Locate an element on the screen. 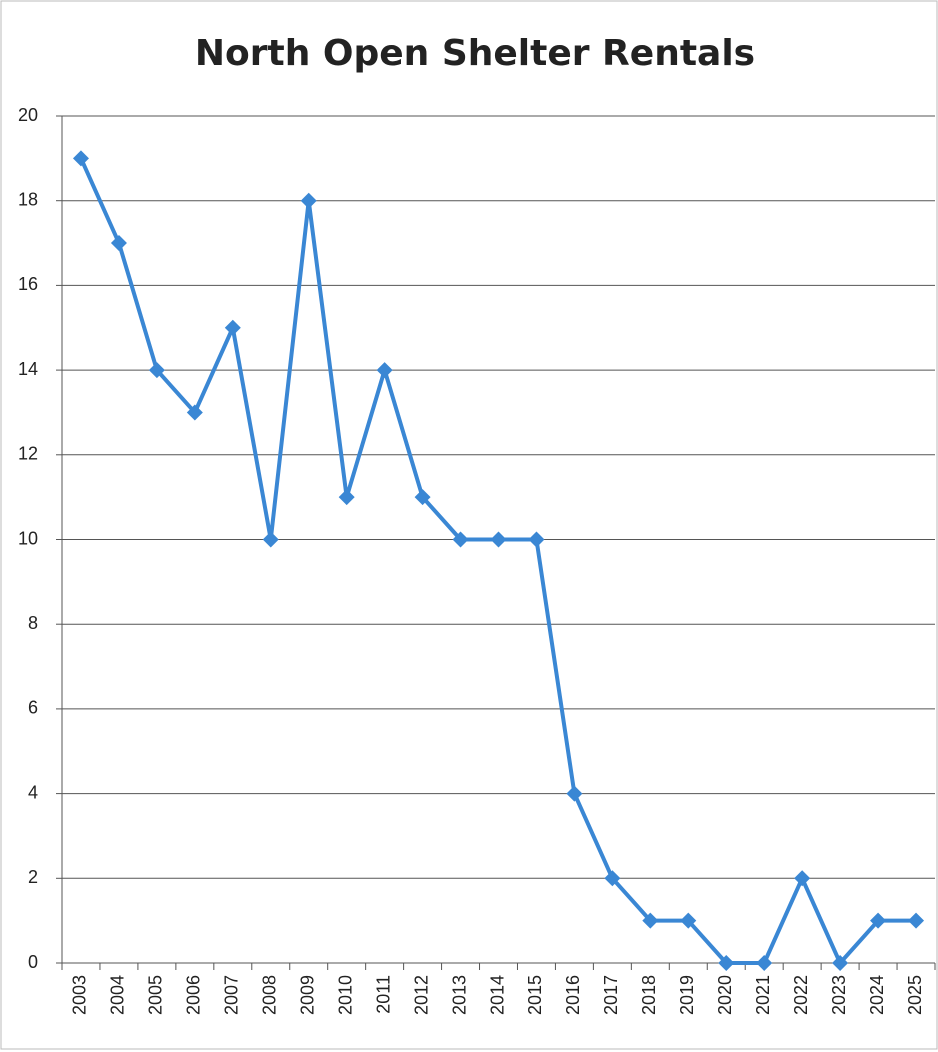  y-tick-label: 8 is located at coordinates (33, 623).